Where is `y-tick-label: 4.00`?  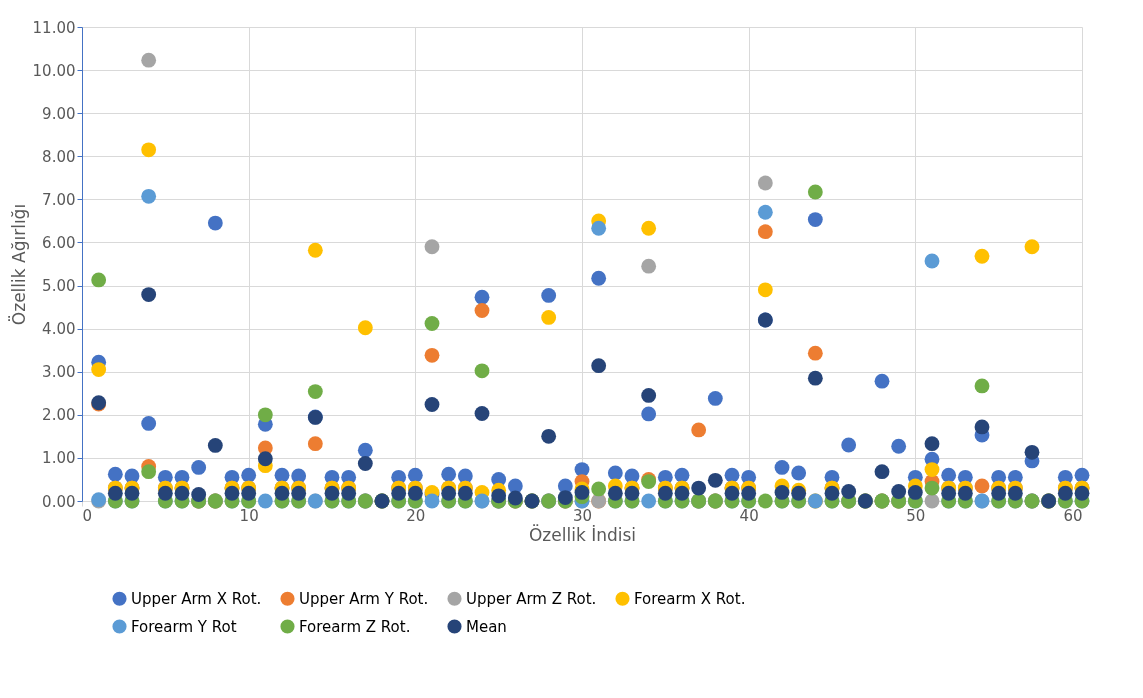 y-tick-label: 4.00 is located at coordinates (59, 329).